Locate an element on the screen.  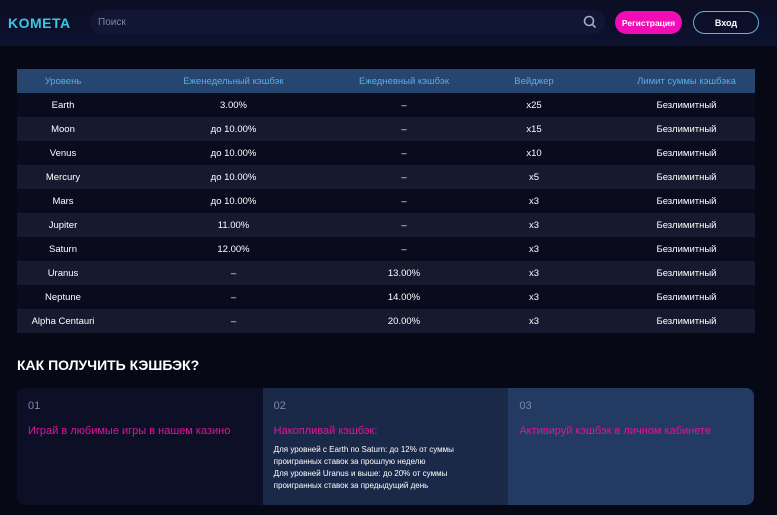
header: KOMETA Регистрация Вход is located at coordinates (388, 23).